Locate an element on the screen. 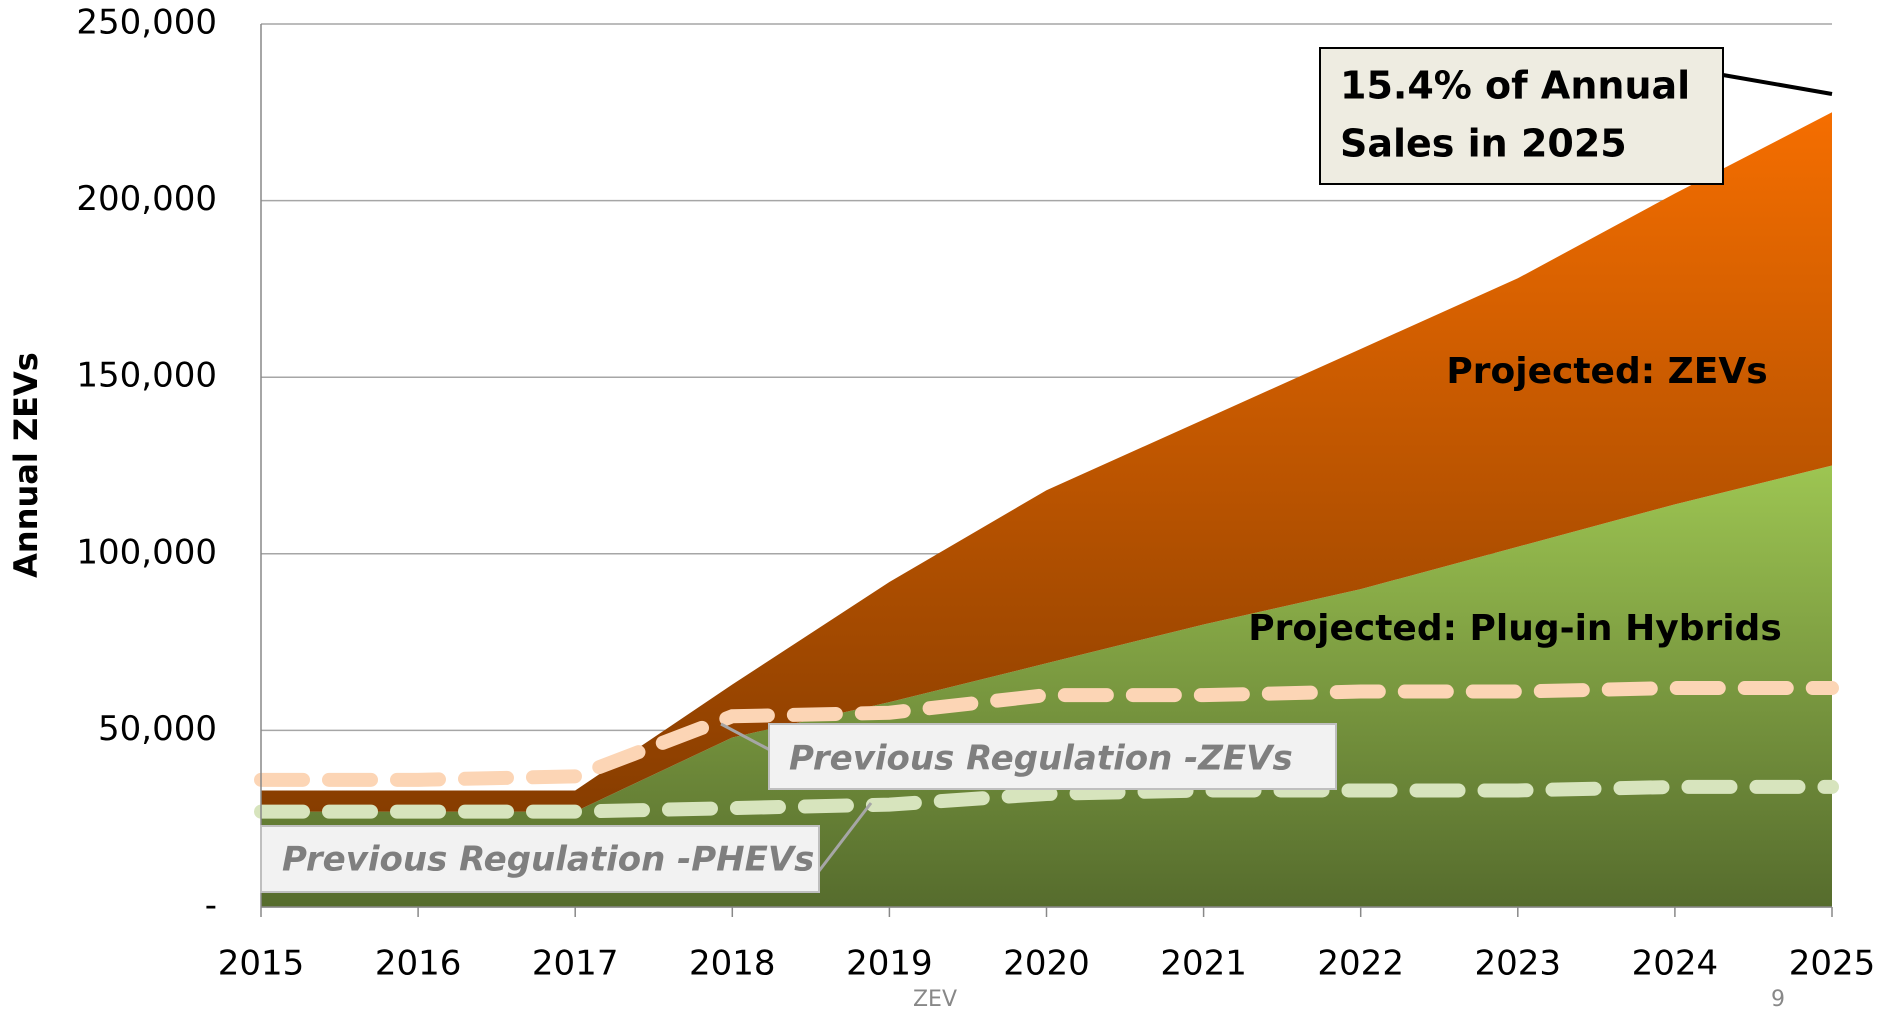 The height and width of the screenshot is (1013, 1887). y-tick-label: 150,000 is located at coordinates (146, 376).